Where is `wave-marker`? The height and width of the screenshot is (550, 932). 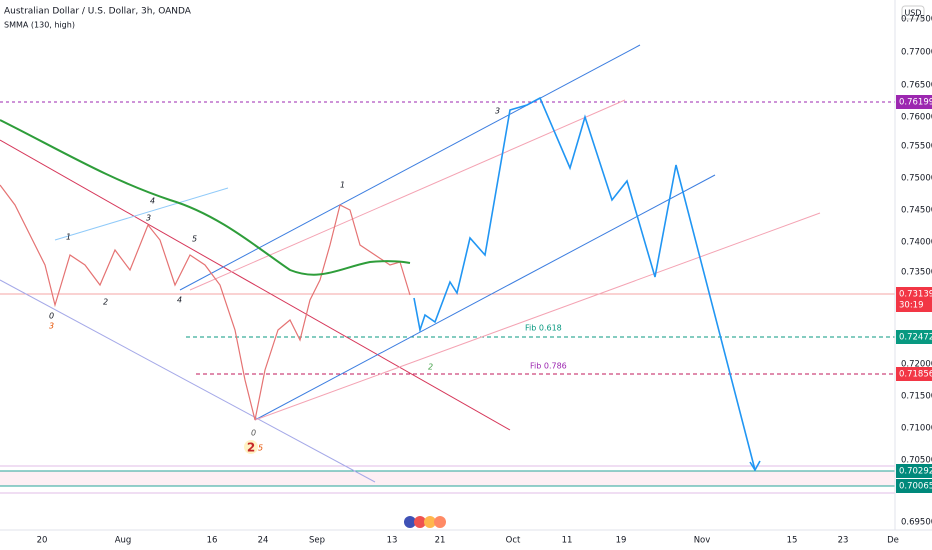
wave-marker is located at coordinates (251, 447).